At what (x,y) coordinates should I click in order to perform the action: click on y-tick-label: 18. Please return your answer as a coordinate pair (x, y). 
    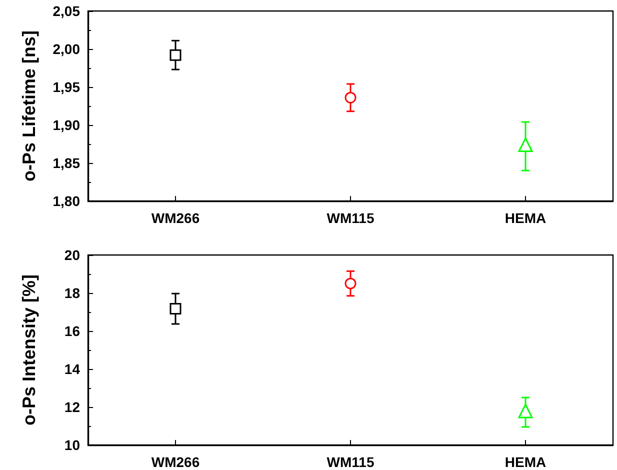
    Looking at the image, I should click on (72, 293).